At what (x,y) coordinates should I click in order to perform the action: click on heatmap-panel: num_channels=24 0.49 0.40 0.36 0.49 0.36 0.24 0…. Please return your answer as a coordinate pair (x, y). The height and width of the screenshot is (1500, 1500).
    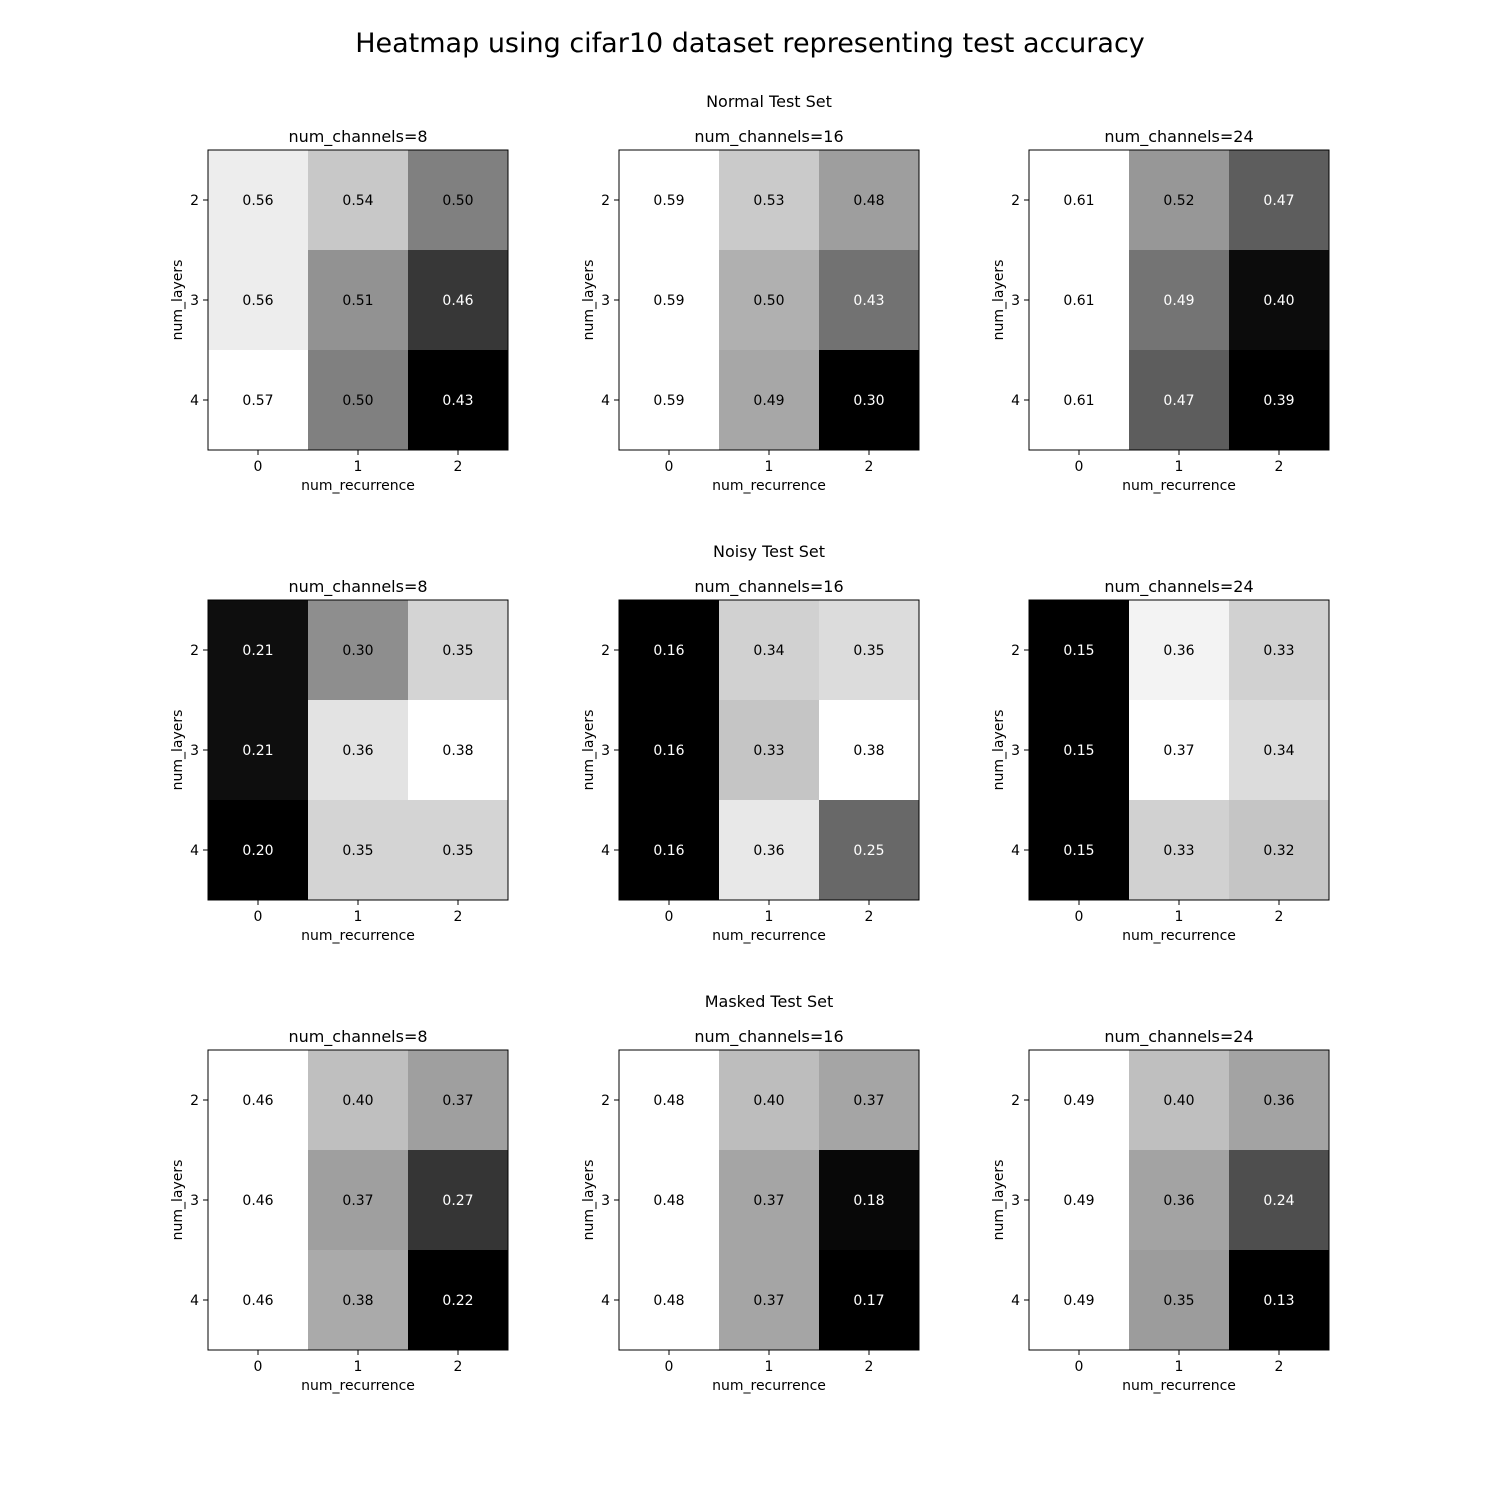
    Looking at the image, I should click on (1160, 1210).